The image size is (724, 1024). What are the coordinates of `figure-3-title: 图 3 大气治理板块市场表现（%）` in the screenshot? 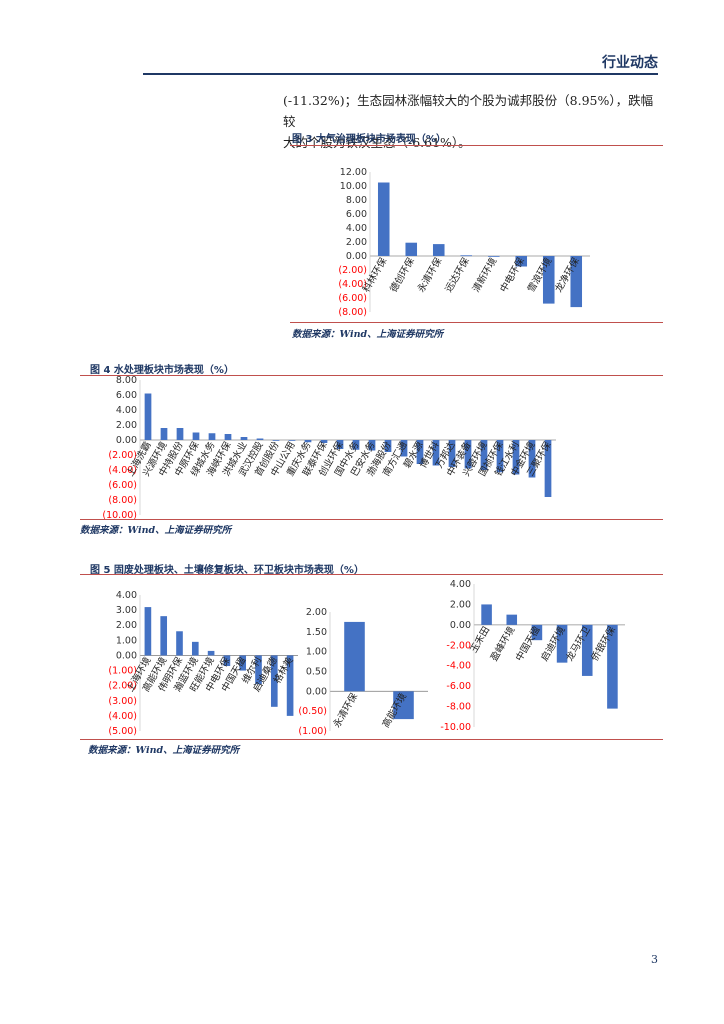 It's located at (369, 139).